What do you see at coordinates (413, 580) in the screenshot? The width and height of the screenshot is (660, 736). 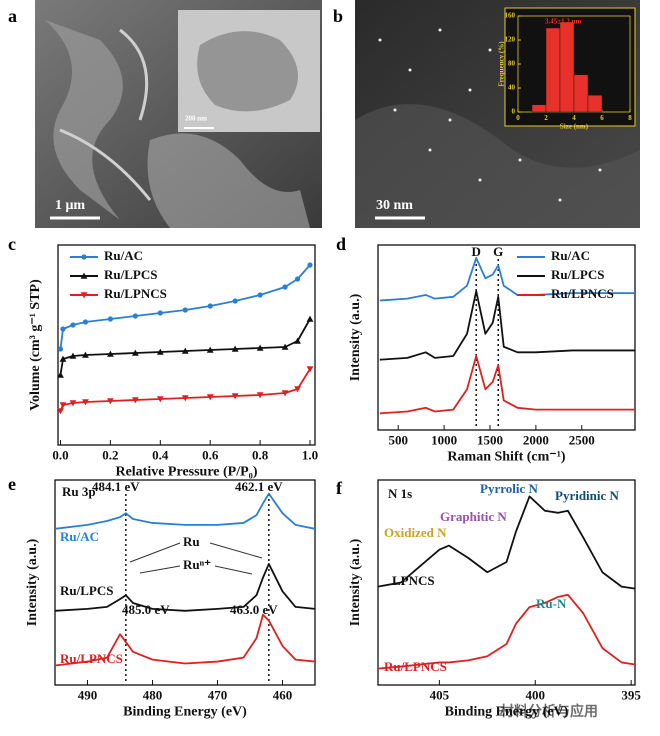 I see `series-label: LPNCS` at bounding box center [413, 580].